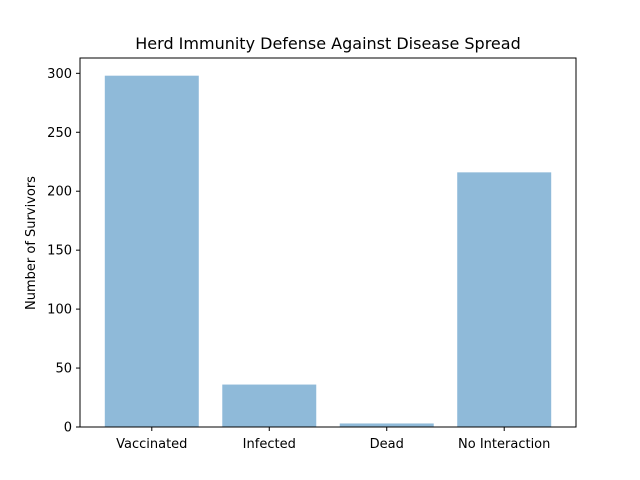 The height and width of the screenshot is (480, 640). Describe the element at coordinates (59, 74) in the screenshot. I see `y-tick-label: 300` at that location.